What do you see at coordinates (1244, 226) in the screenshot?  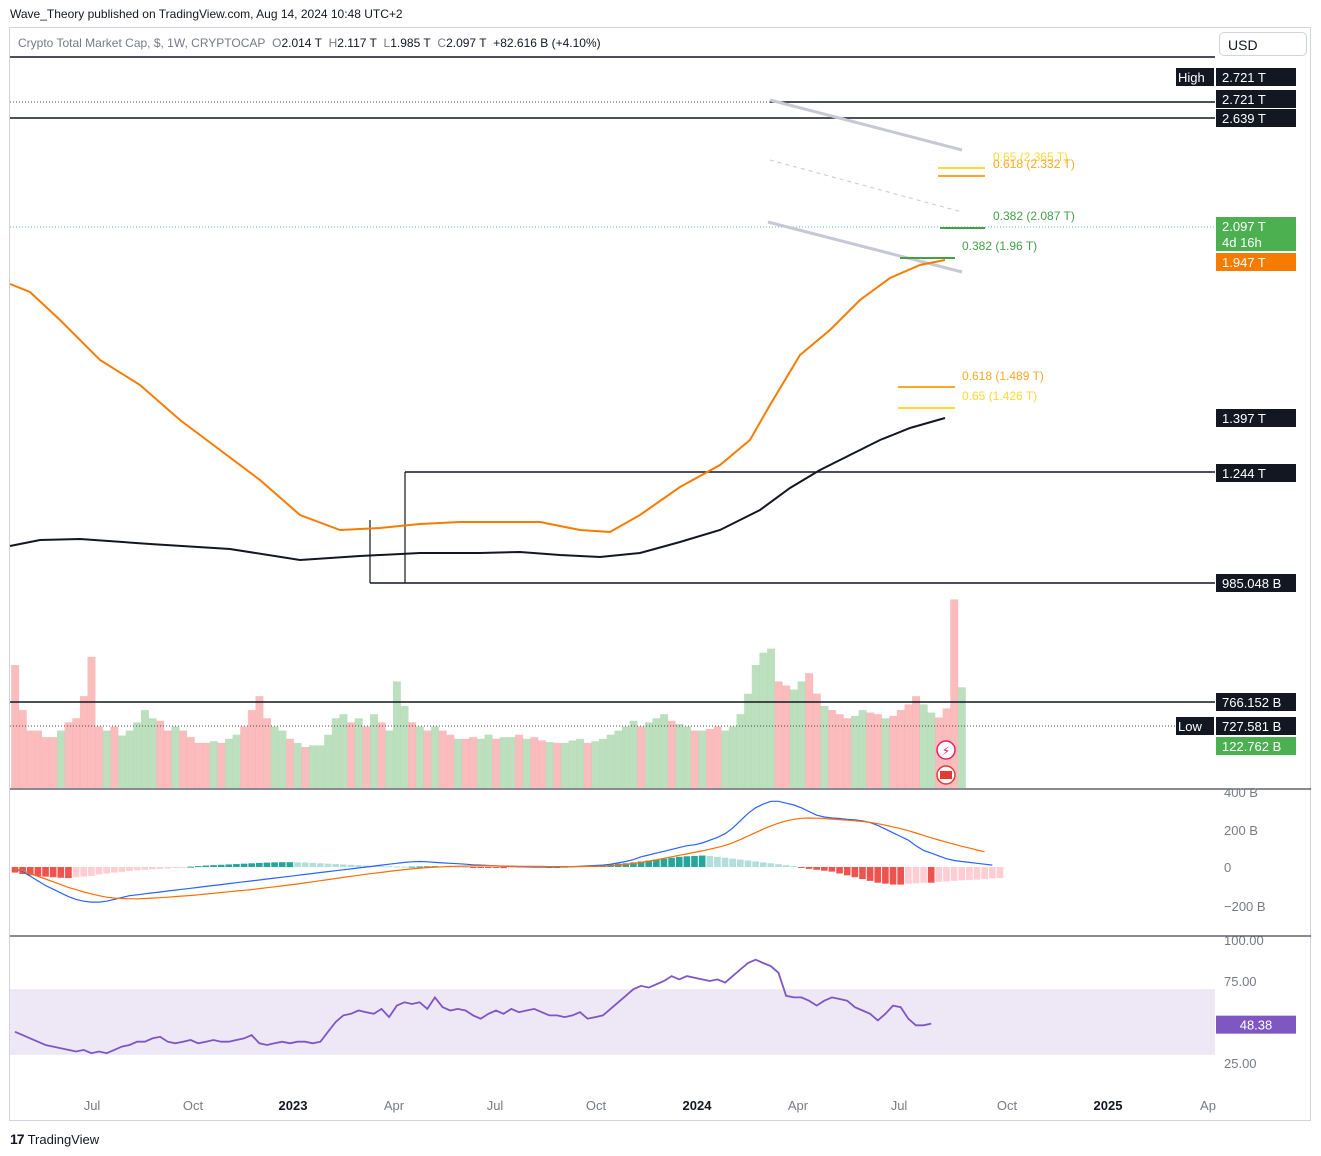 I see `price-tag-value: 2.097 T` at bounding box center [1244, 226].